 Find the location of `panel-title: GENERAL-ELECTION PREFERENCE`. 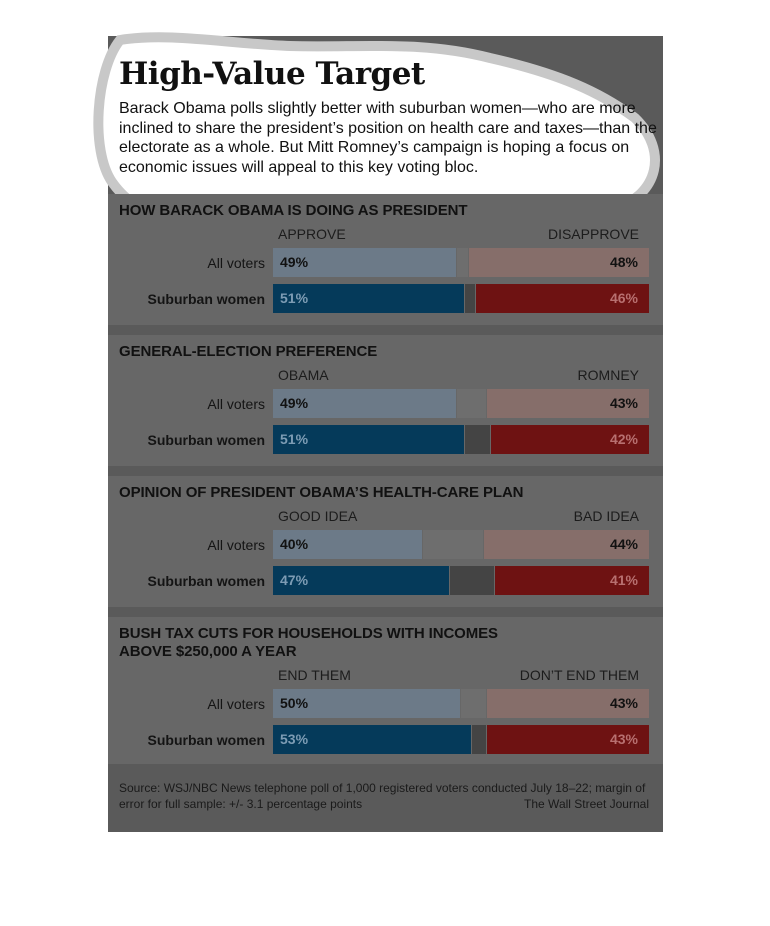

panel-title: GENERAL-ELECTION PREFERENCE is located at coordinates (248, 351).